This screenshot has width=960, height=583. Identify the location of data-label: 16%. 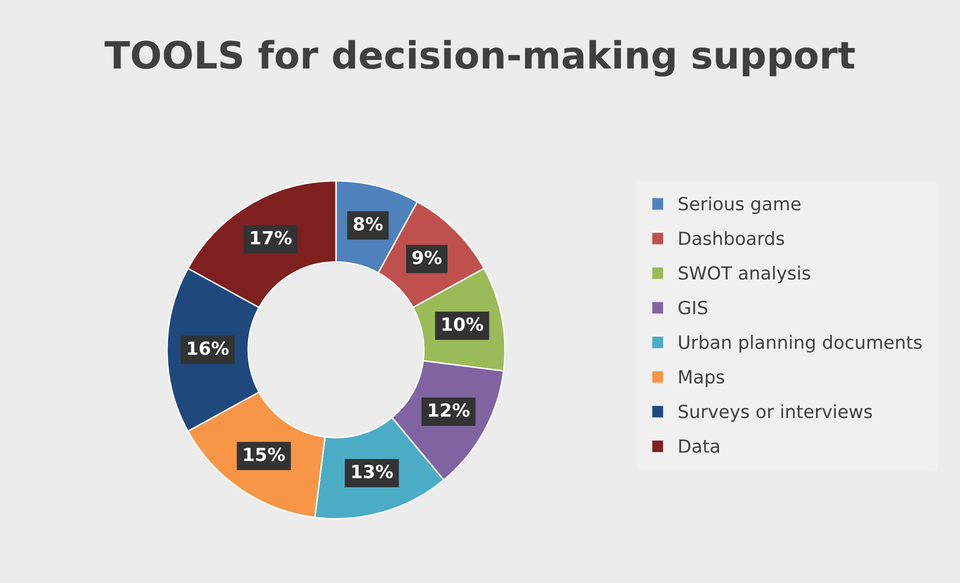
(208, 348).